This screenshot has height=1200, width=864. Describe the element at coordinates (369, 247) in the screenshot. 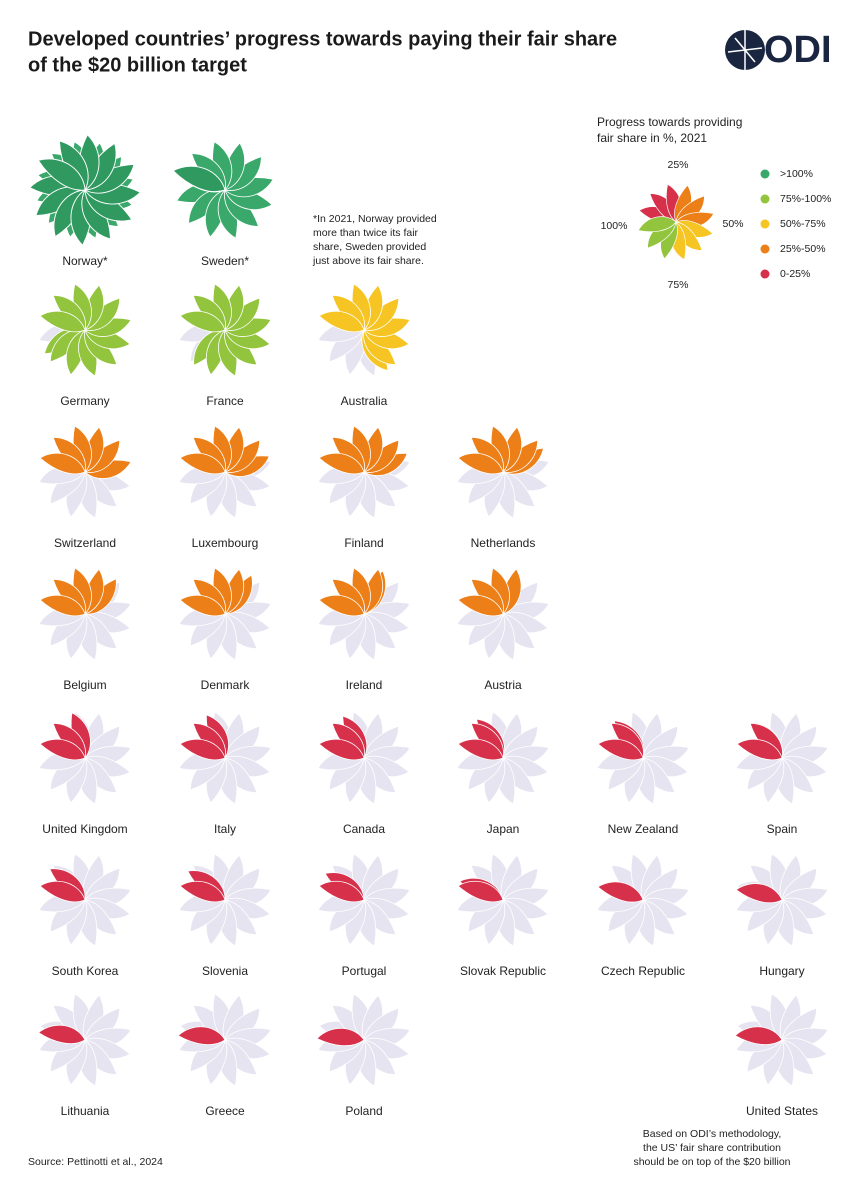

I see `note-line: share, Sweden provided` at that location.